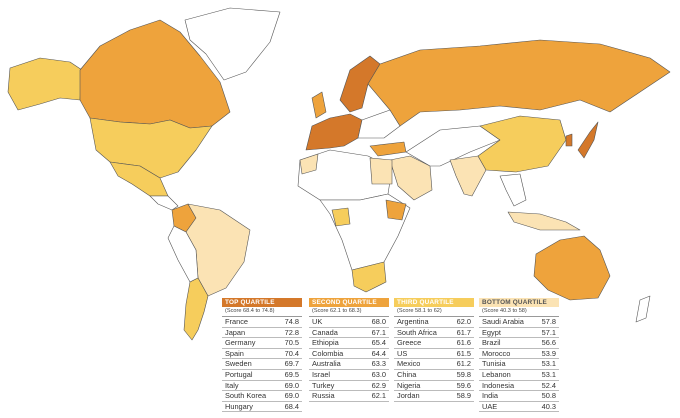 Image resolution: width=680 pixels, height=418 pixels. What do you see at coordinates (409, 364) in the screenshot?
I see `country-name: Mexico` at bounding box center [409, 364].